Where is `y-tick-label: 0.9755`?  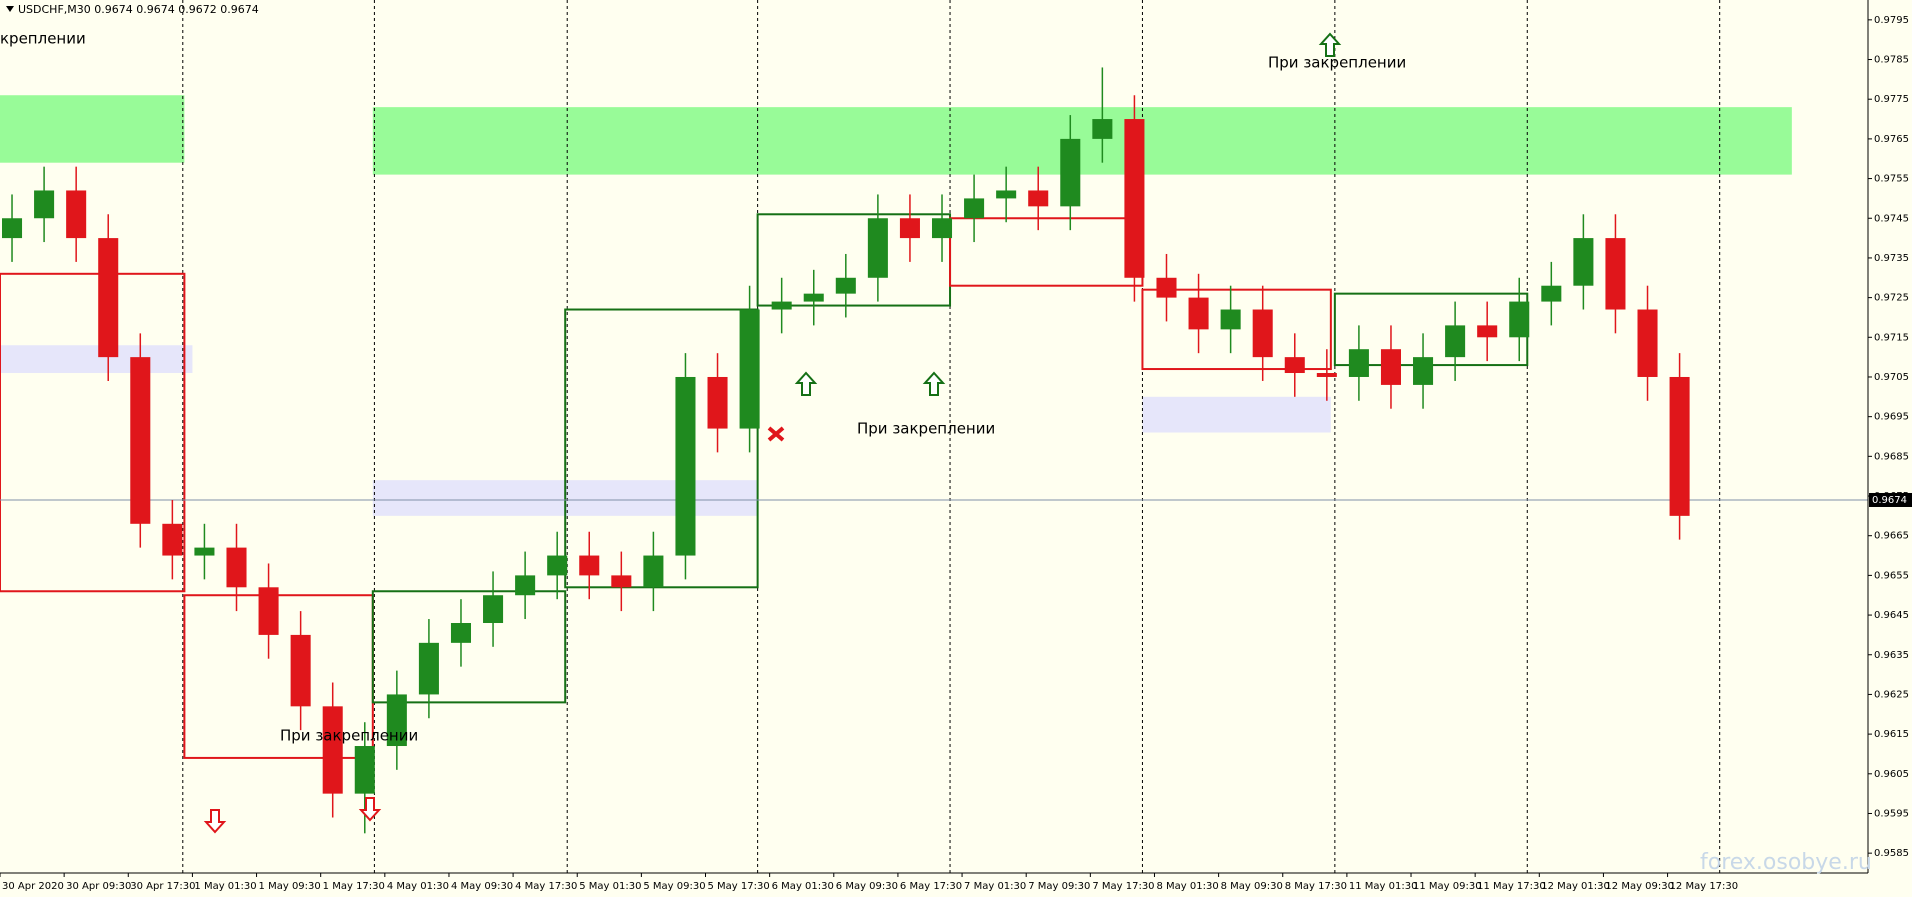 y-tick-label: 0.9755 is located at coordinates (1891, 179).